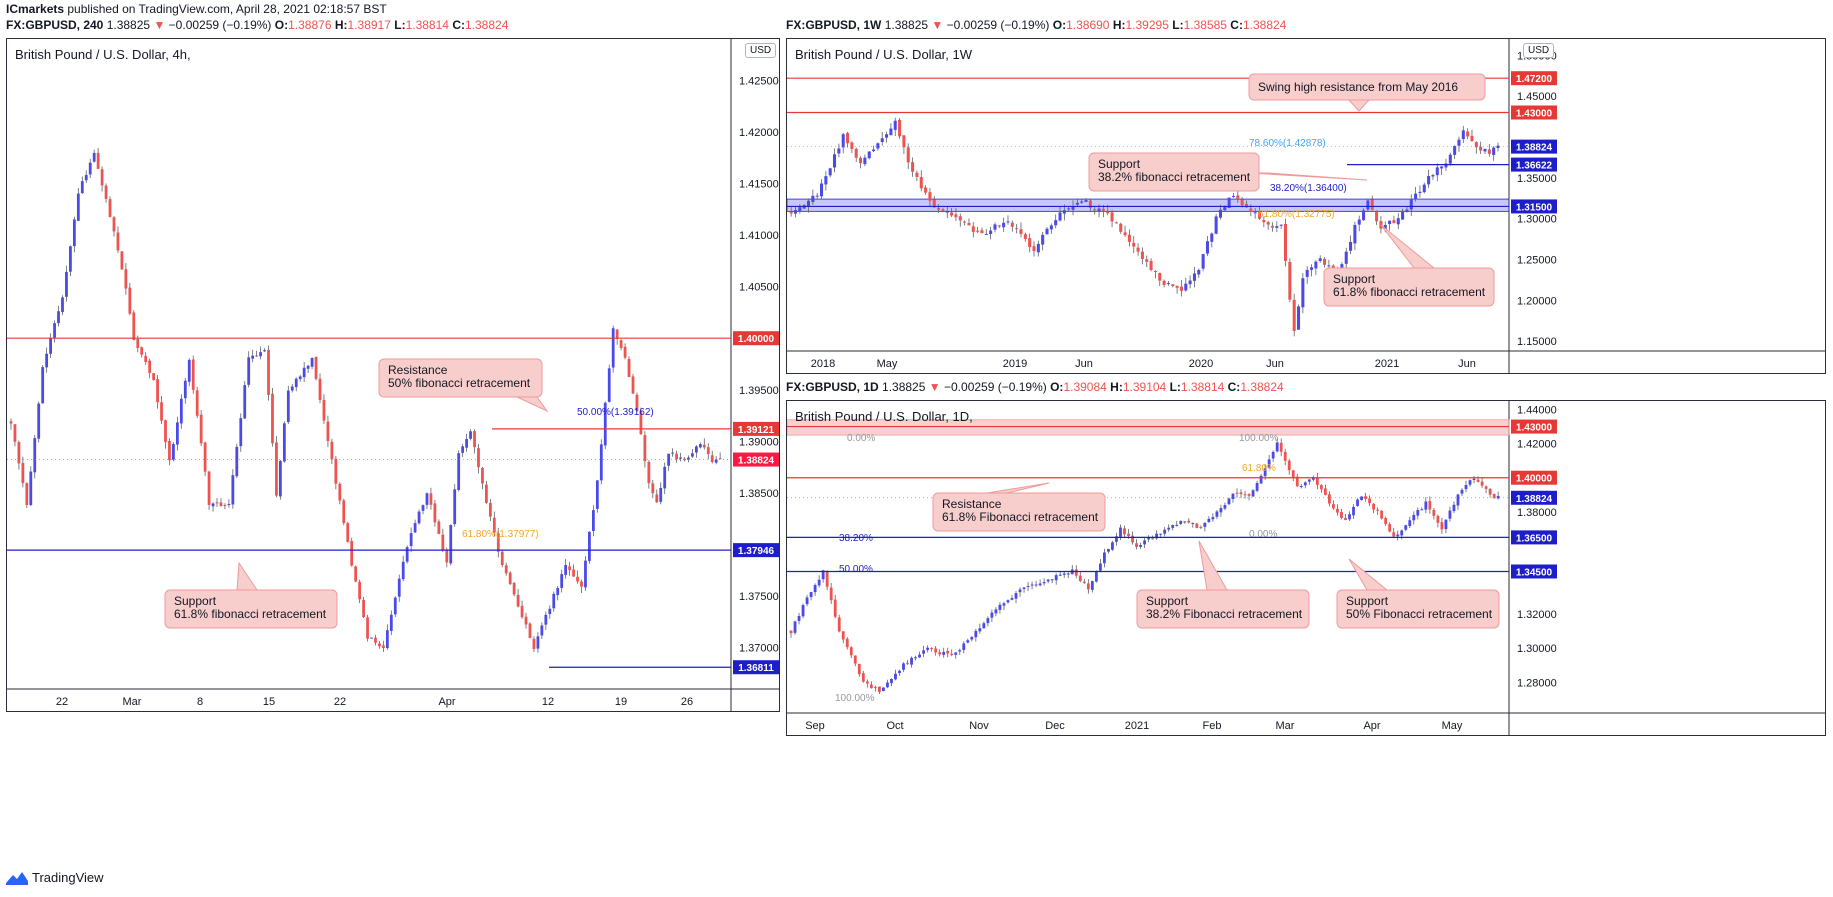 This screenshot has height=897, width=1833. Describe the element at coordinates (1537, 513) in the screenshot. I see `y-tick-label: 1.38000` at that location.